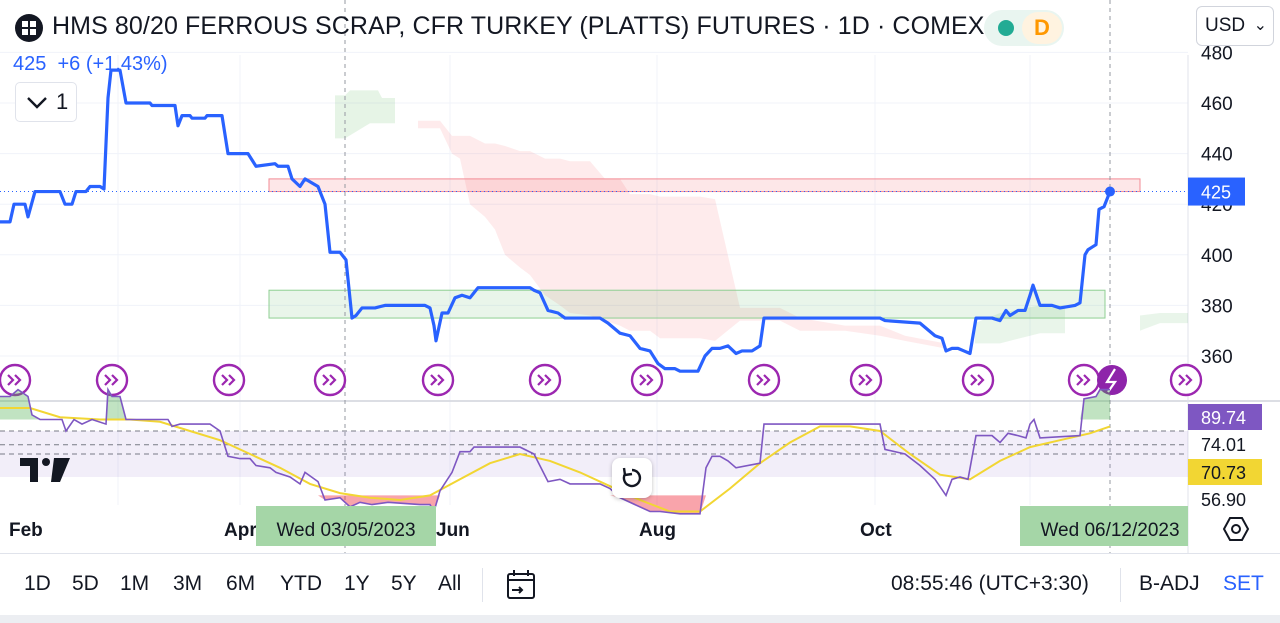  Describe the element at coordinates (1260, 25) in the screenshot. I see `chevron-down-icon: ⌄` at that location.